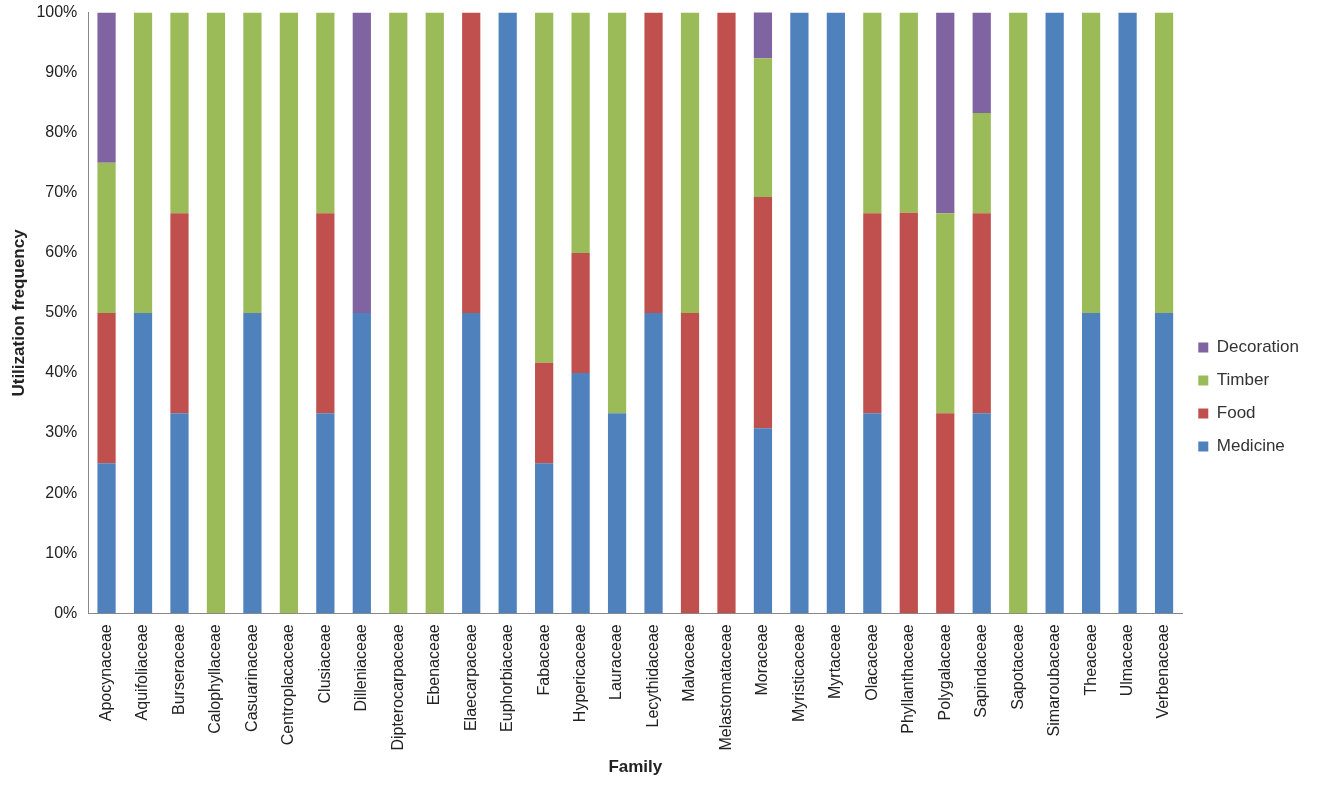 This screenshot has height=787, width=1319. Describe the element at coordinates (1017, 667) in the screenshot. I see `x-tick-label: Sapotaceae` at that location.